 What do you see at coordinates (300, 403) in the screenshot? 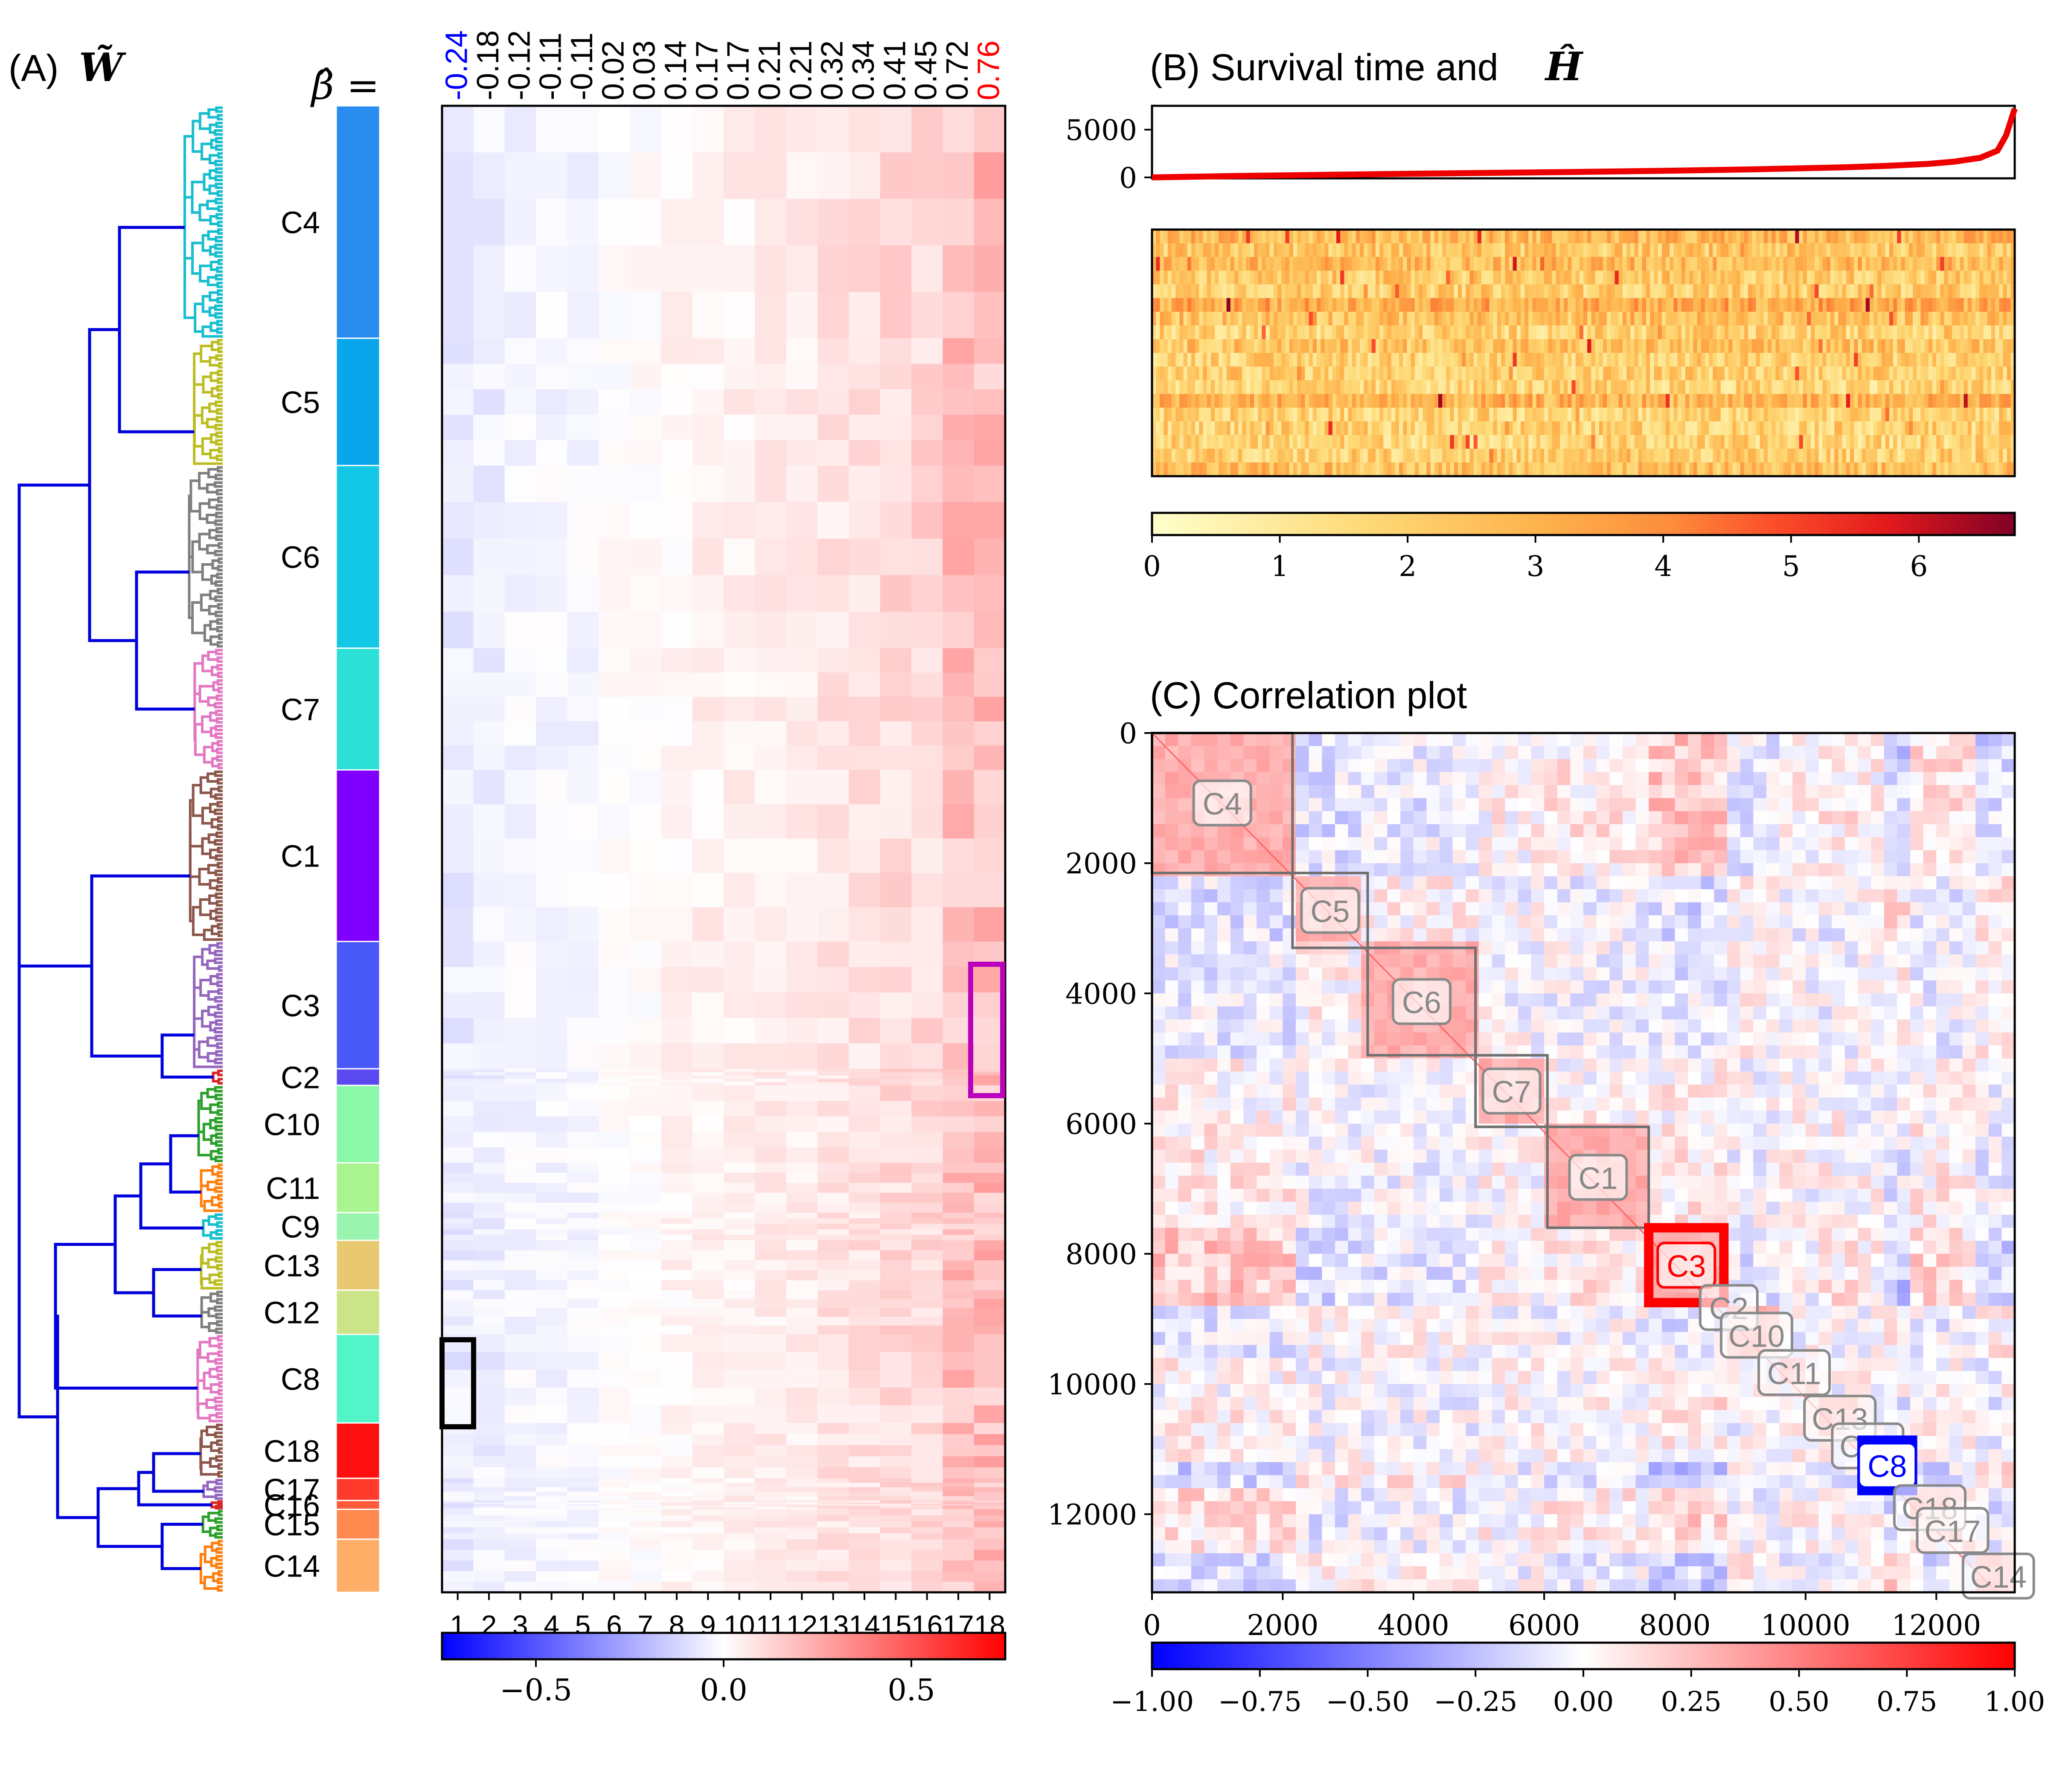
I see `cluster-label-c5: C5` at bounding box center [300, 403].